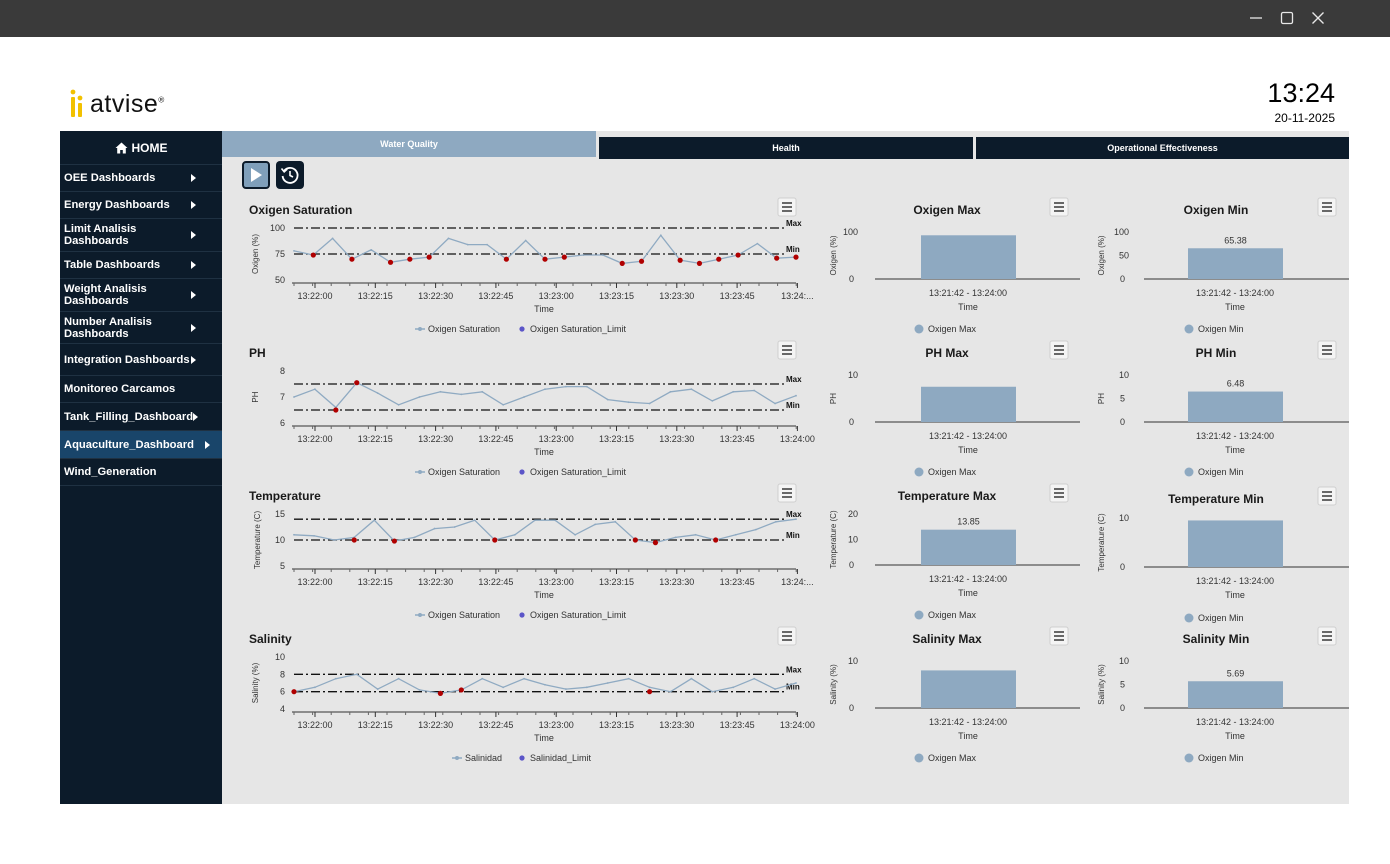 This screenshot has width=1390, height=864. Describe the element at coordinates (1287, 18) in the screenshot. I see `maximize-icon` at that location.